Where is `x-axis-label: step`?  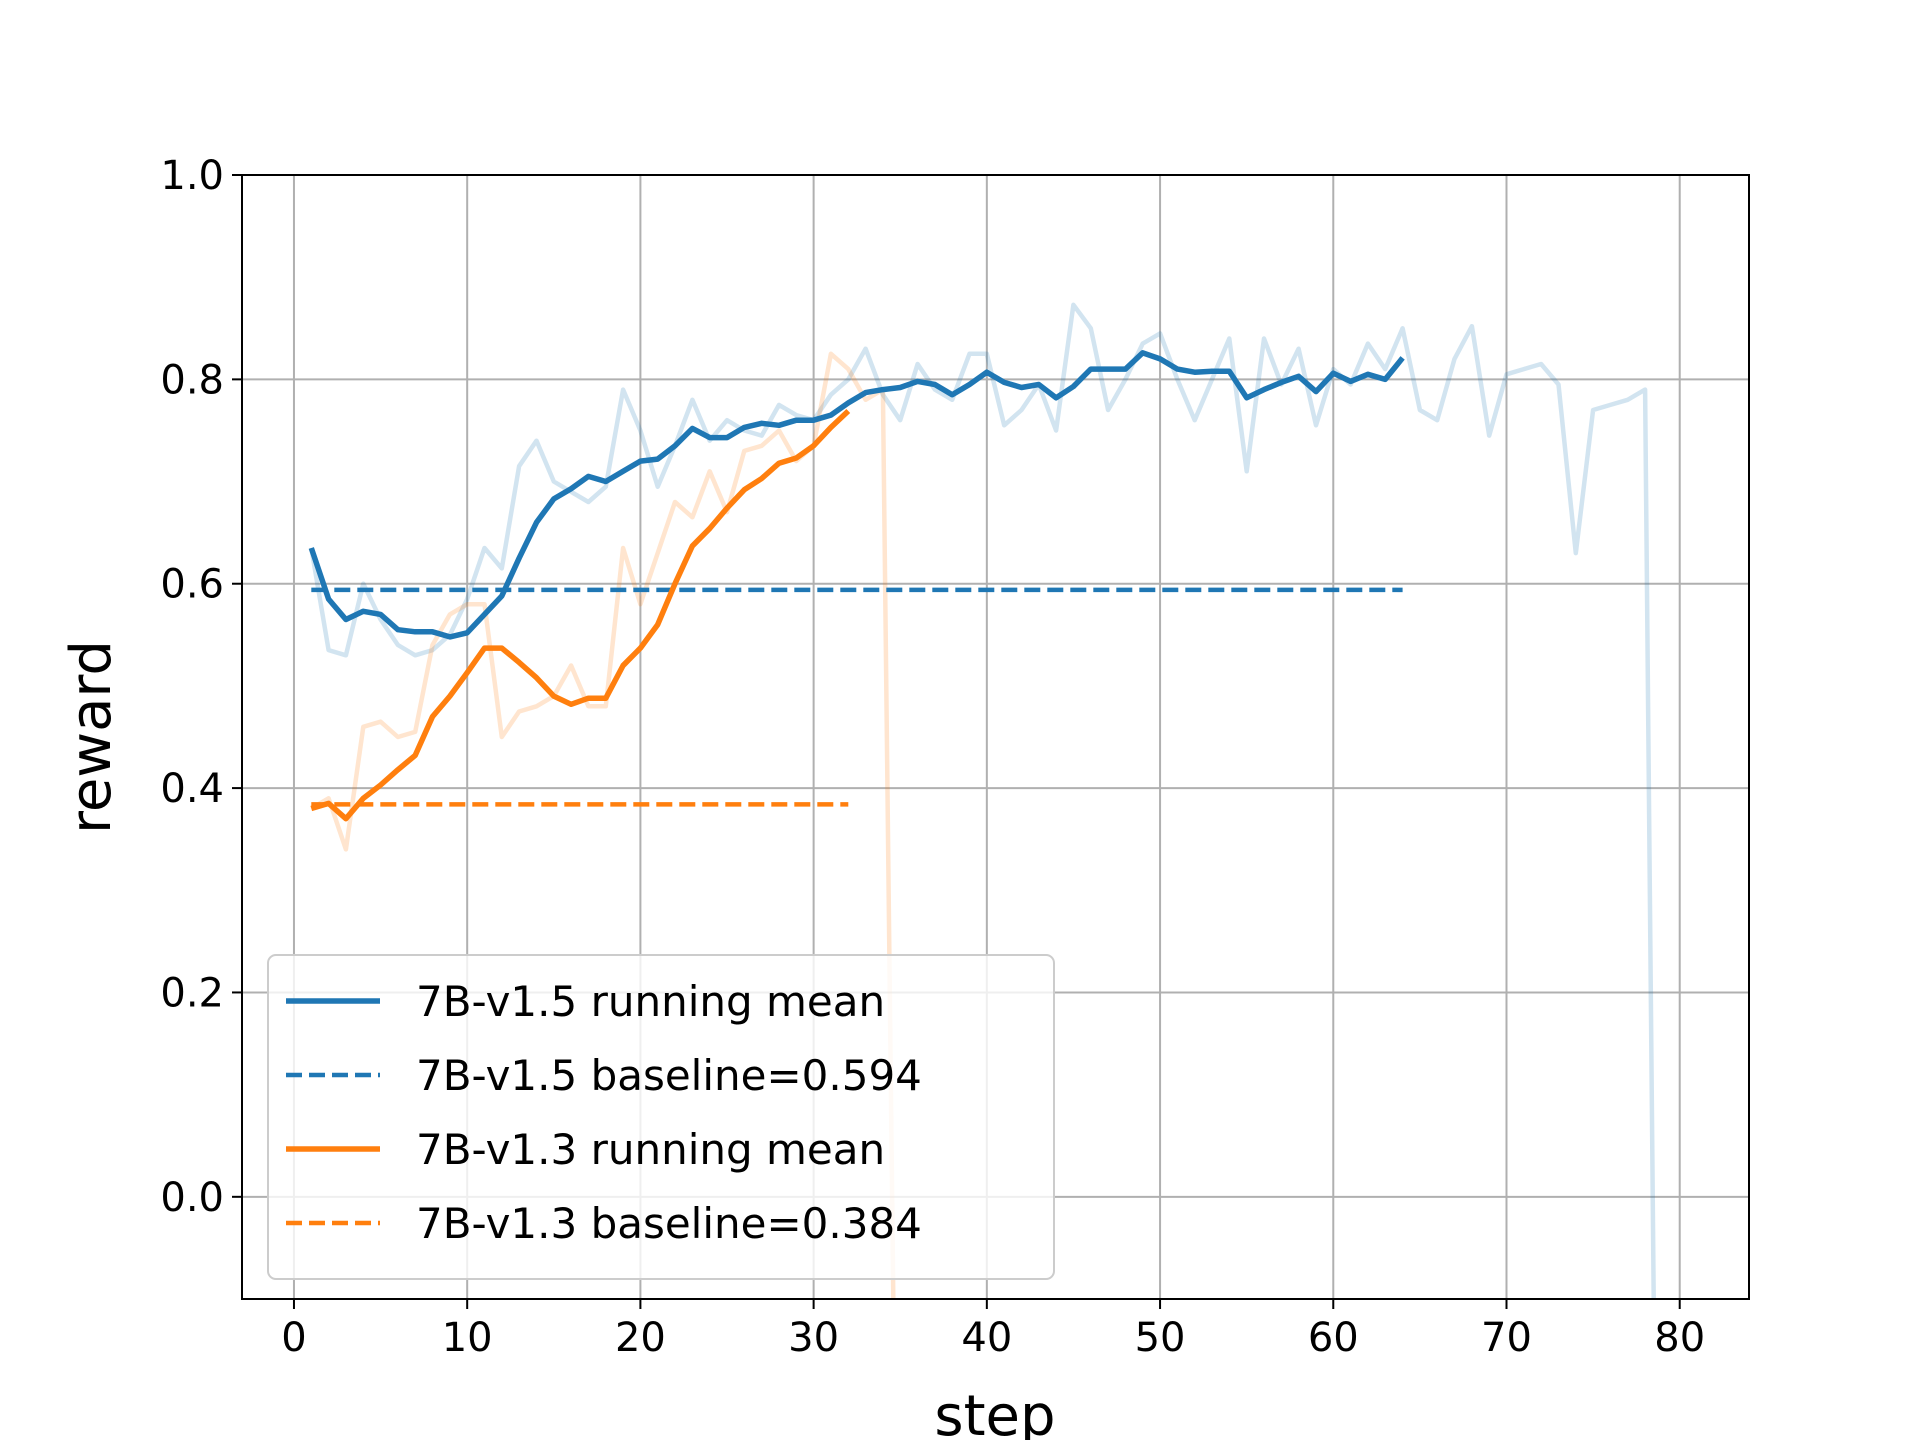
x-axis-label: step is located at coordinates (994, 1412).